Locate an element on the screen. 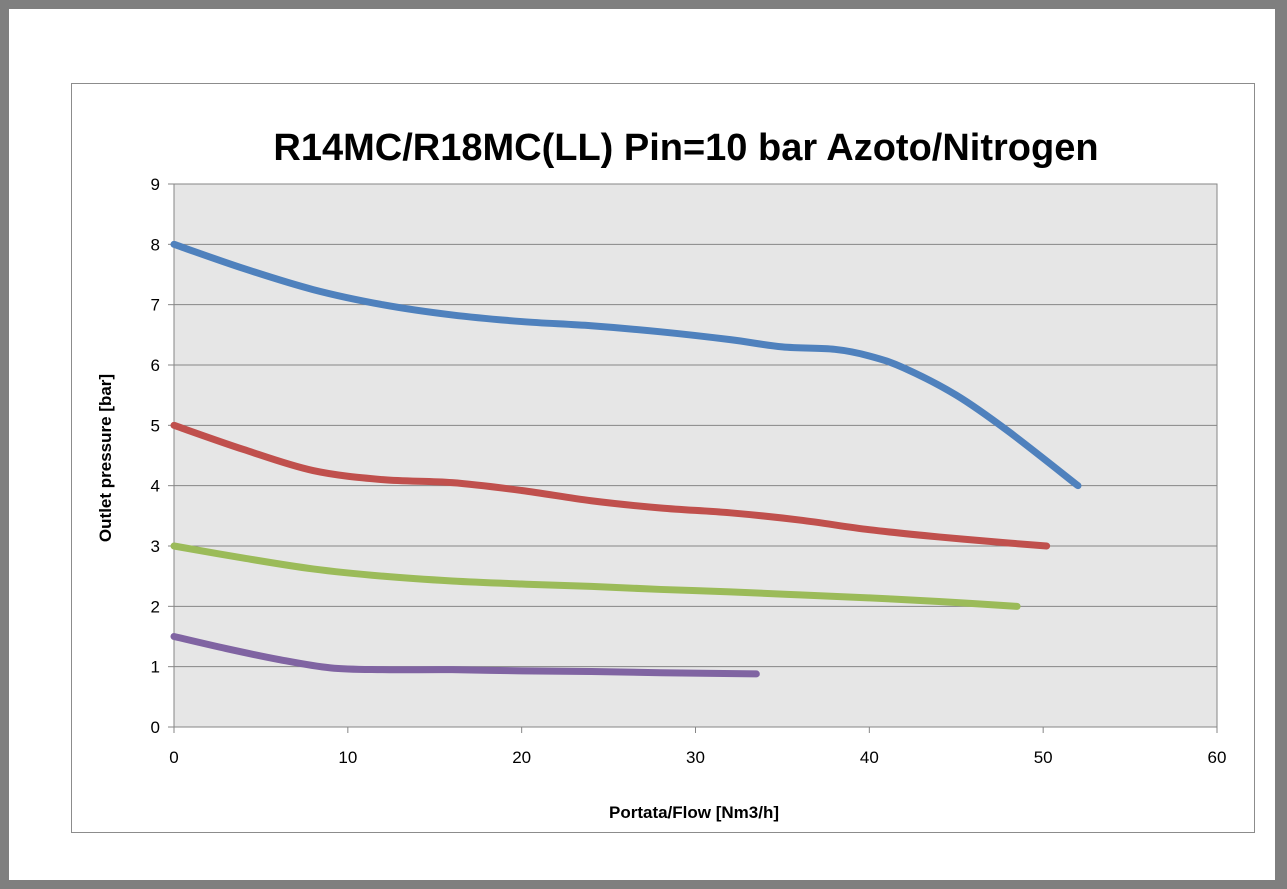 Image resolution: width=1287 pixels, height=889 pixels. x-tick-label: 20 is located at coordinates (521, 757).